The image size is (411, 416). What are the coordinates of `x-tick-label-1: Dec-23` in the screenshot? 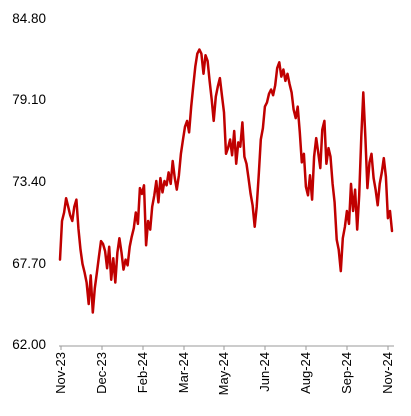 It's located at (101, 373).